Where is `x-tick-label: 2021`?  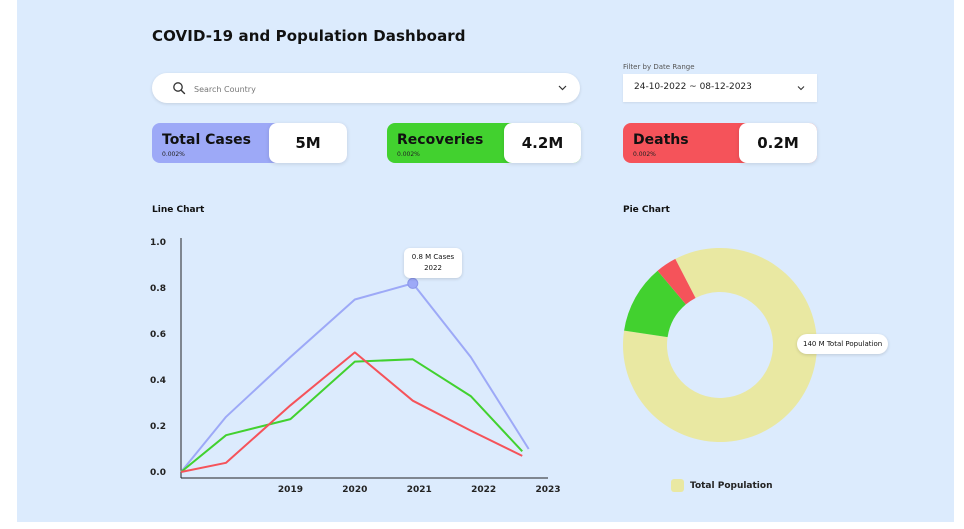
x-tick-label: 2021 is located at coordinates (419, 490).